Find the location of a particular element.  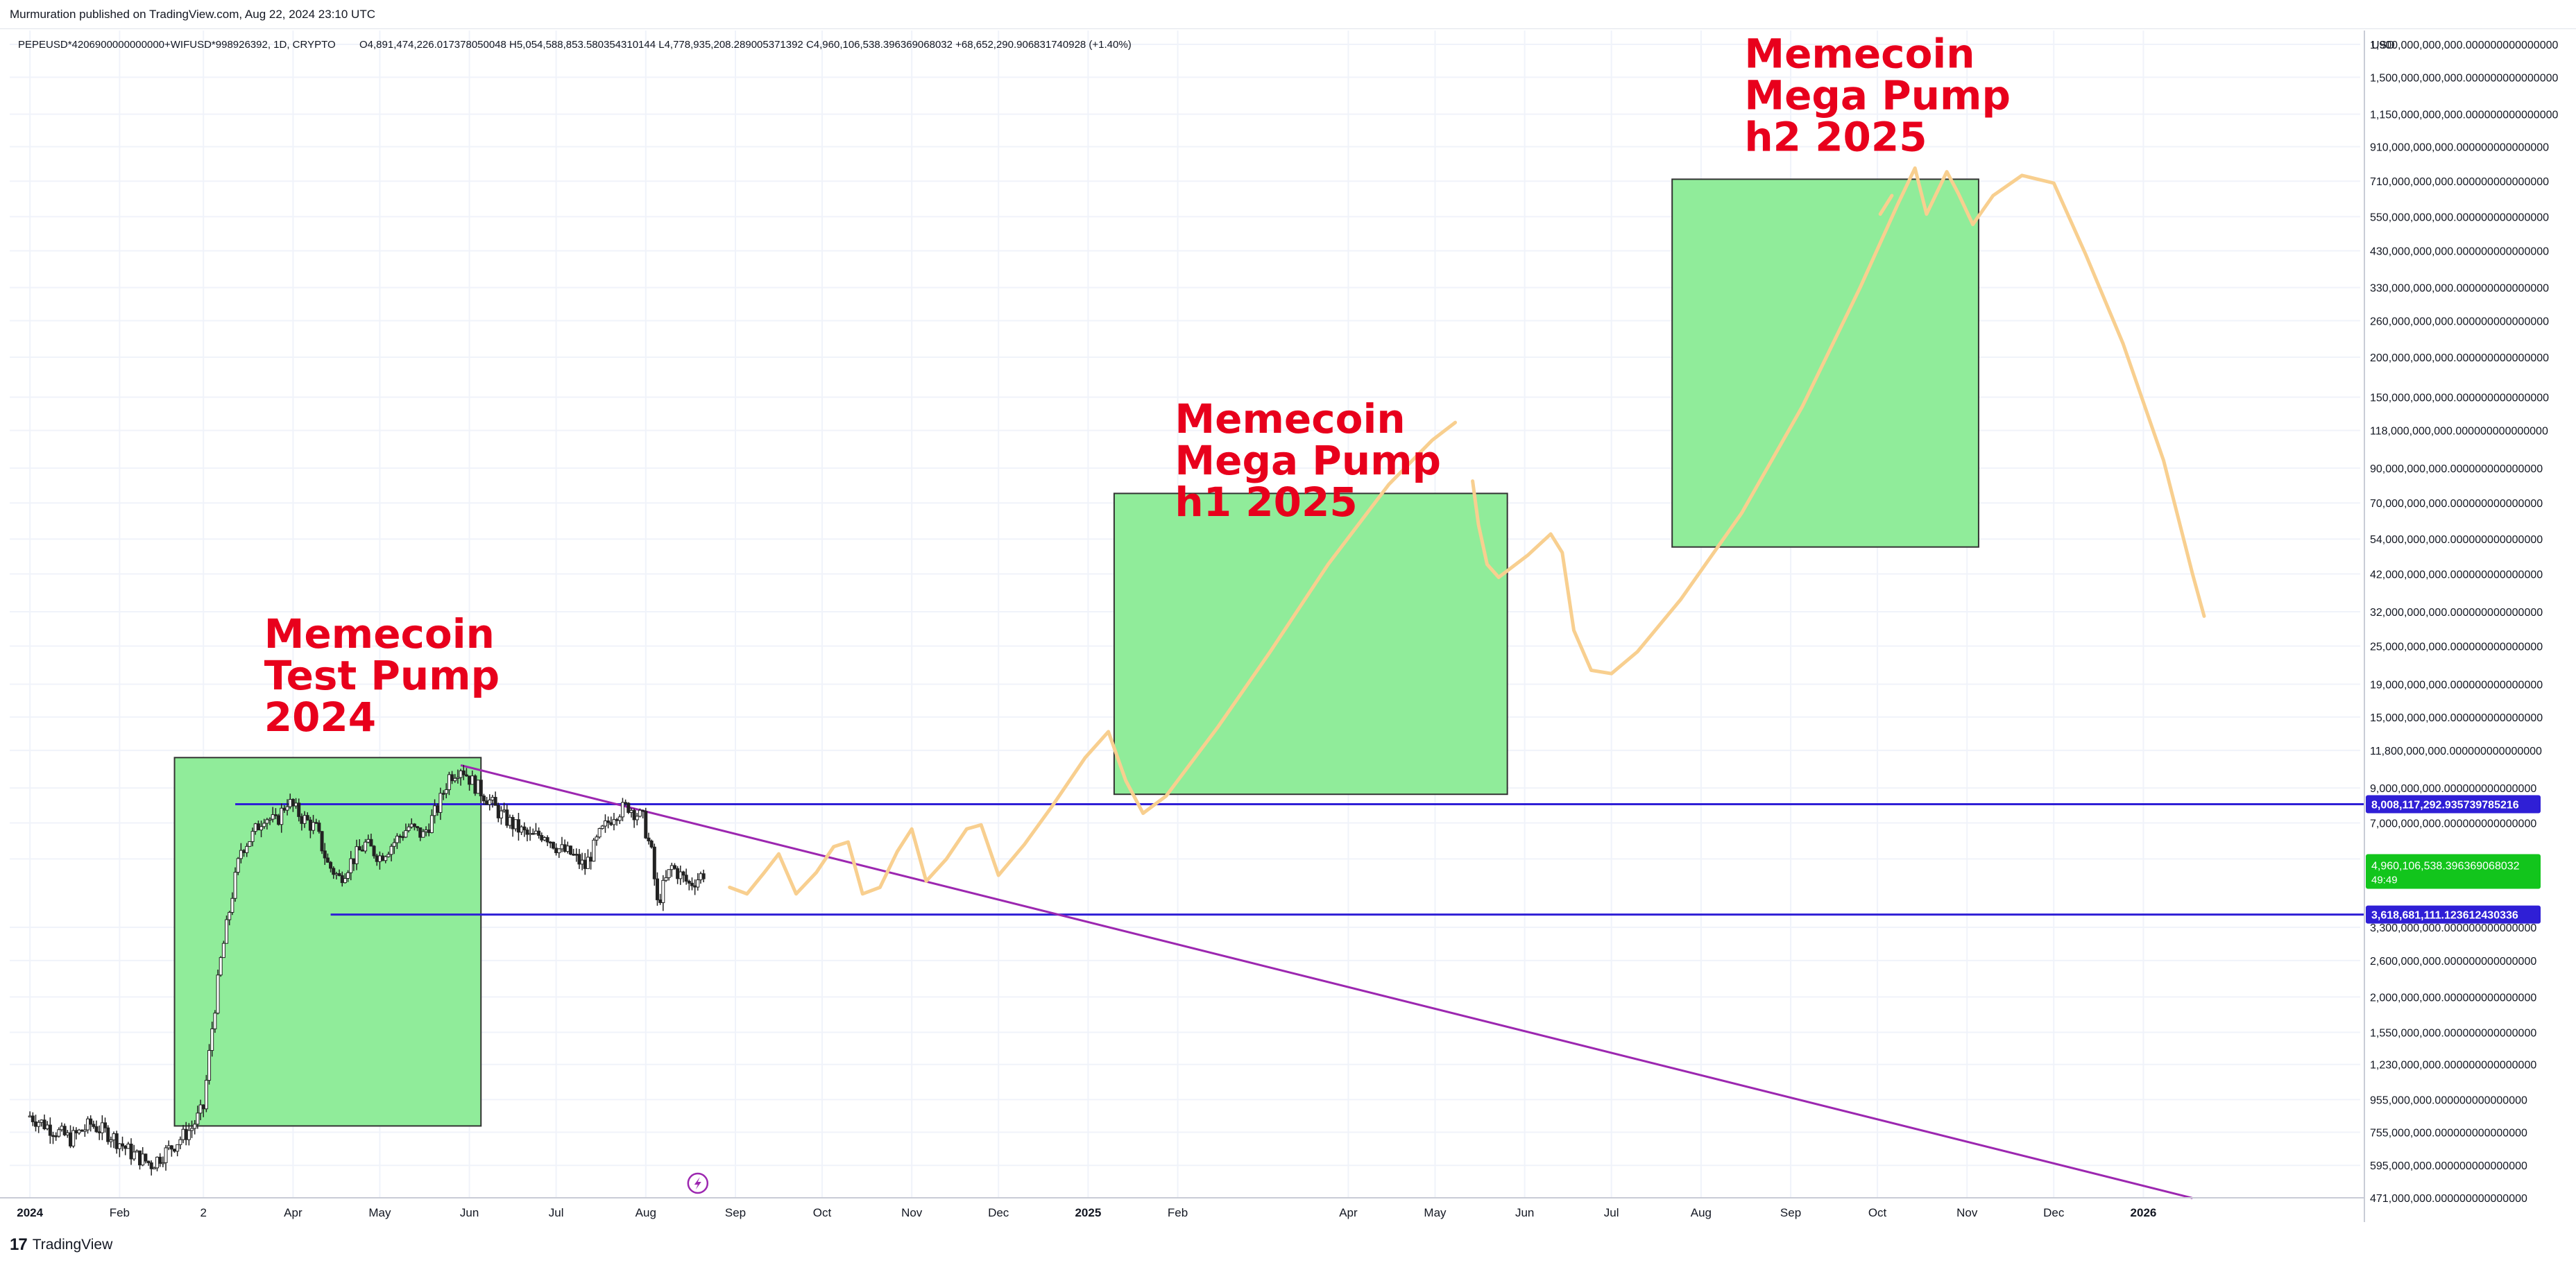

tradingview-brand: TradingView is located at coordinates (72, 1244).